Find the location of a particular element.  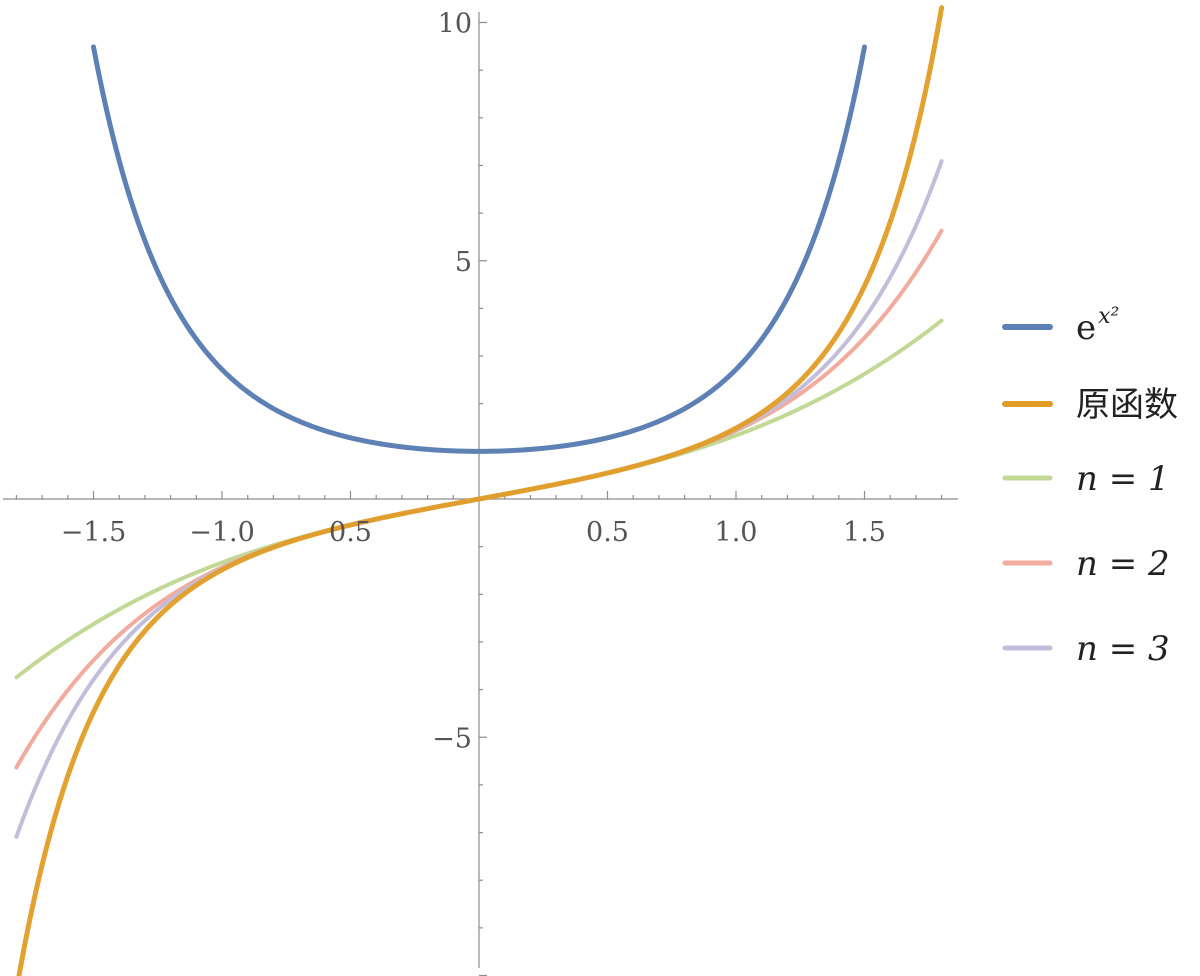

x-tick-label: −1.0 is located at coordinates (222, 532).